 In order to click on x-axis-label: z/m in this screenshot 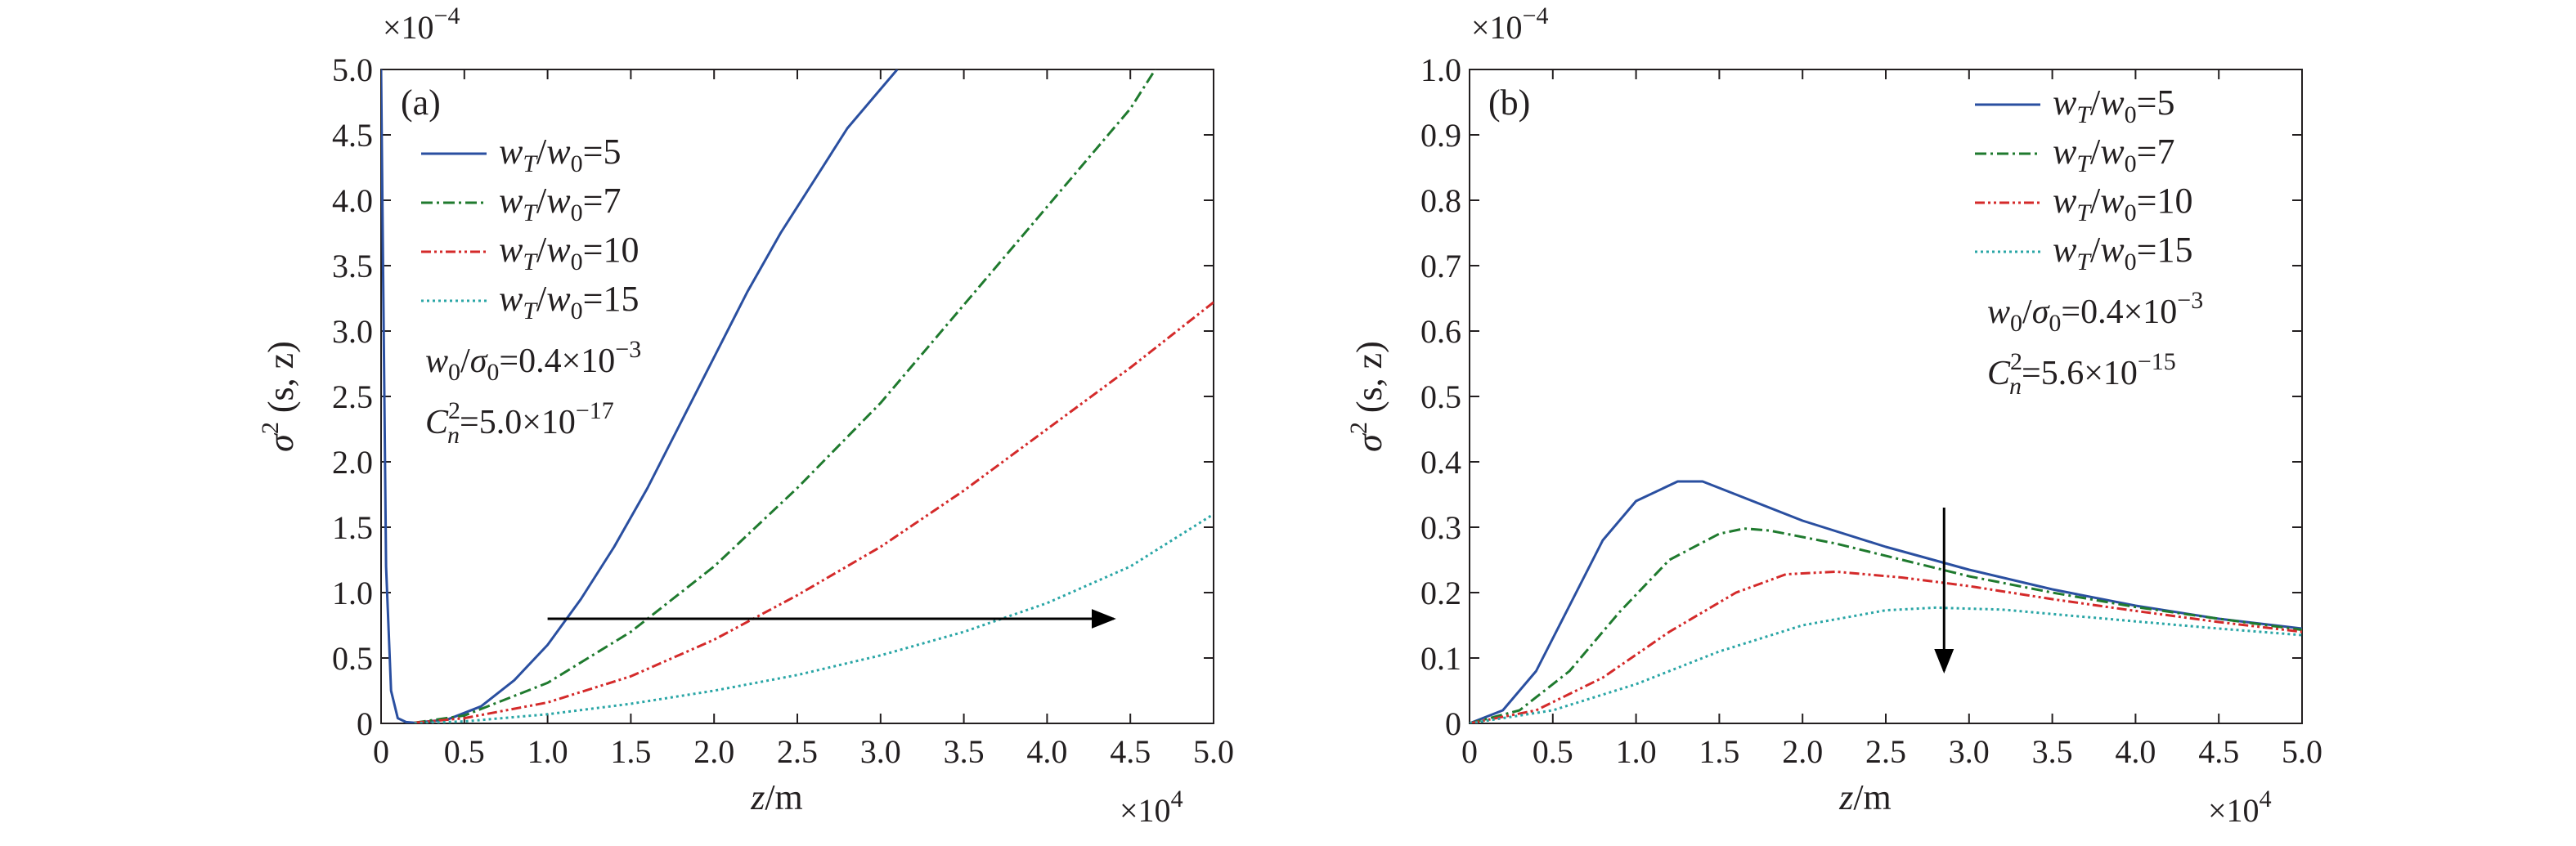, I will do `click(776, 797)`.